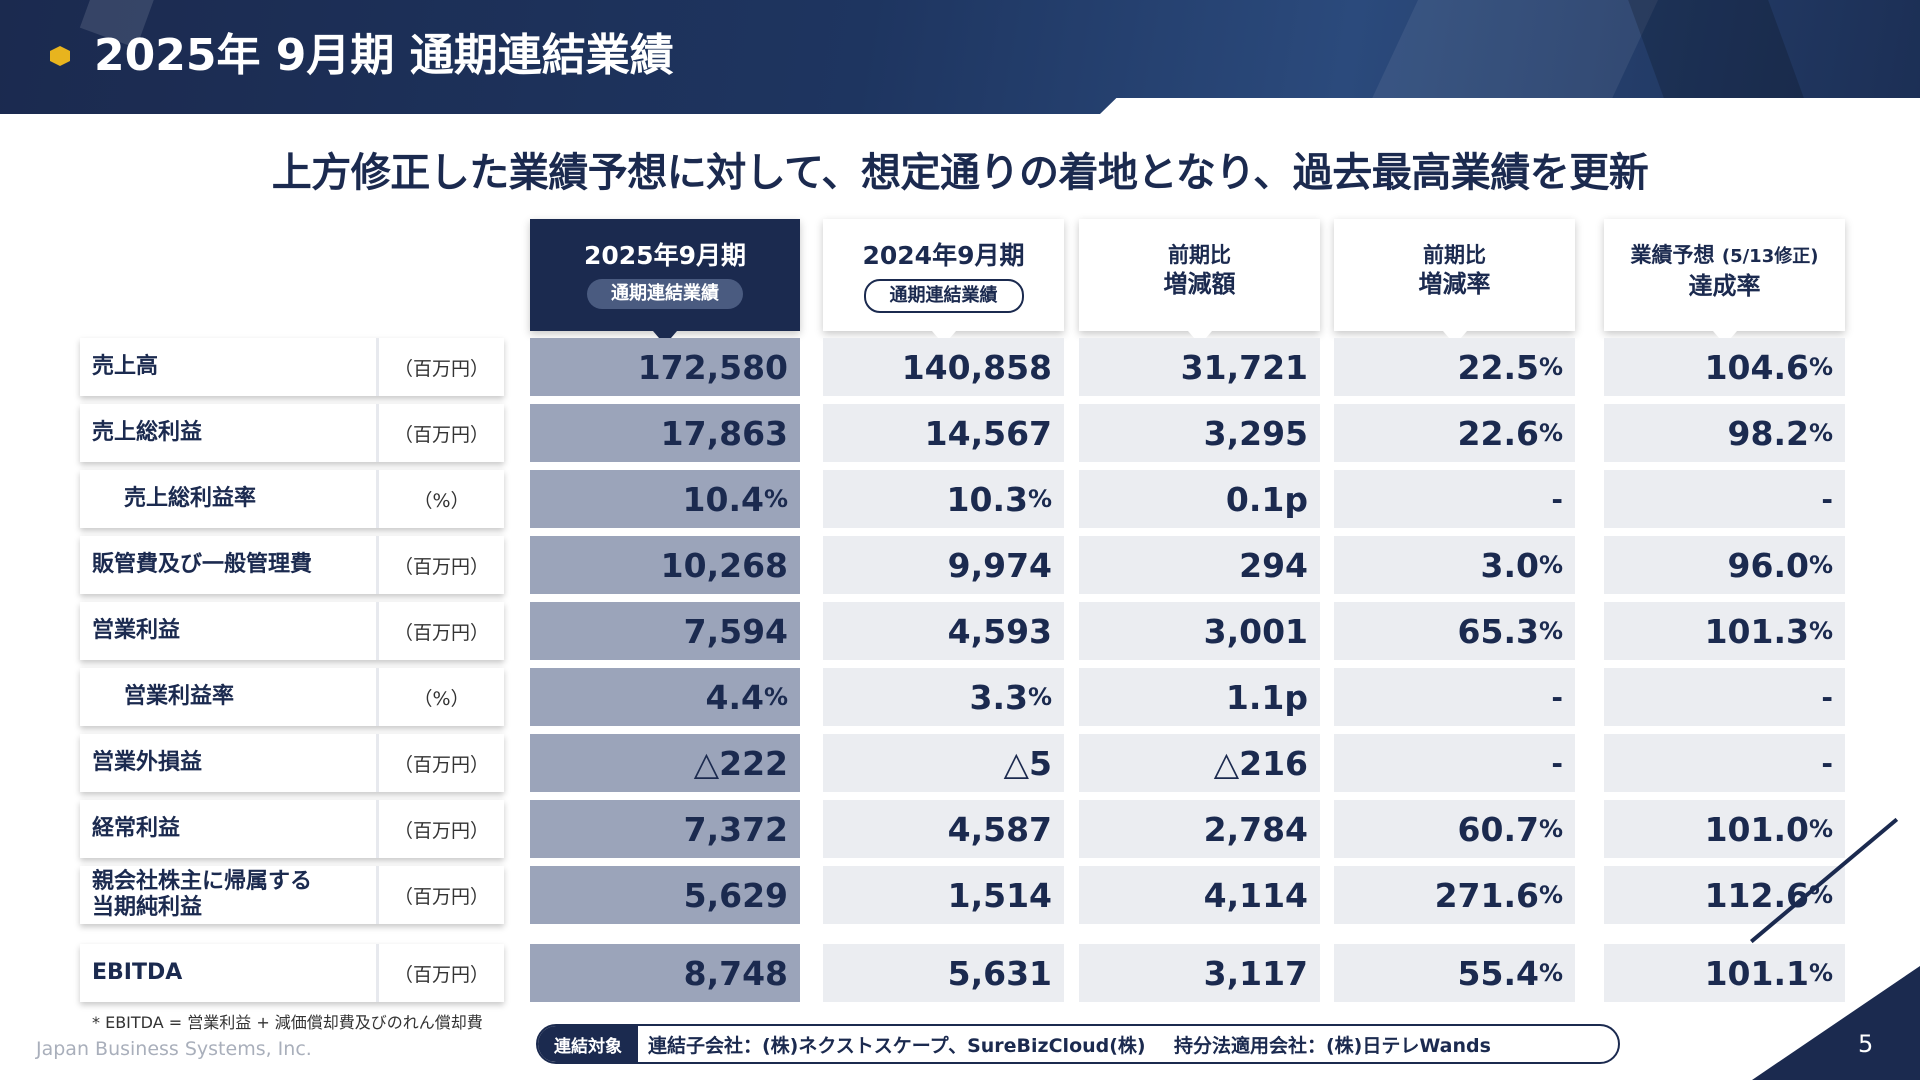  What do you see at coordinates (943, 631) in the screenshot?
I see `cell-fy2024: 4,593` at bounding box center [943, 631].